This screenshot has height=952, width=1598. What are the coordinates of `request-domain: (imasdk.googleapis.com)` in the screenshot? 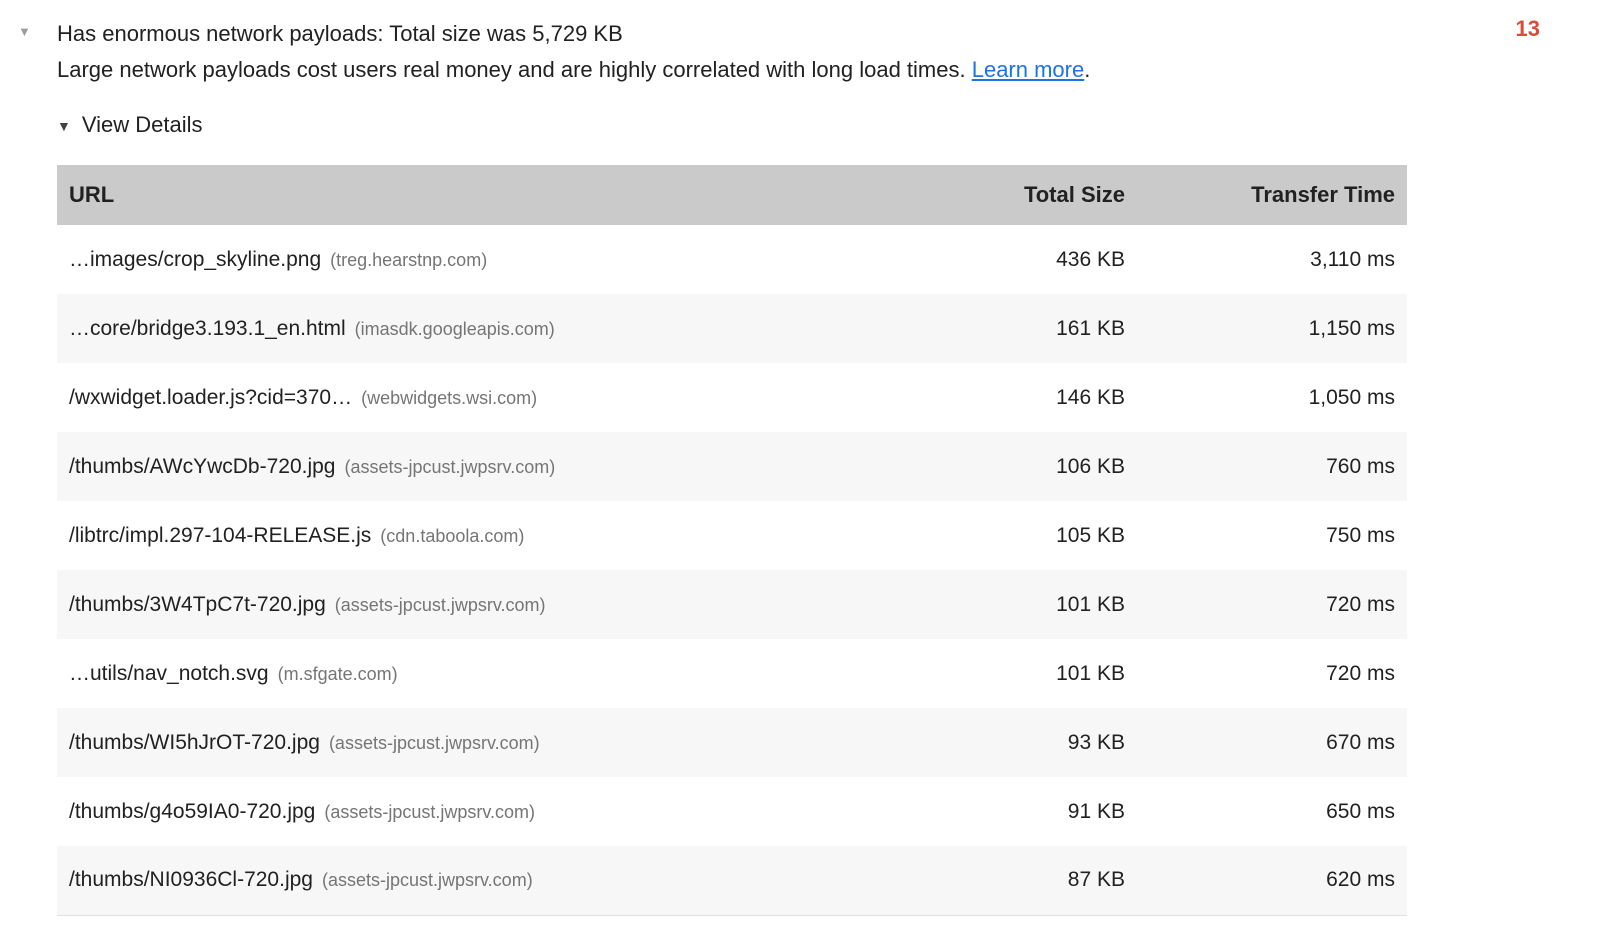 It's located at (454, 328).